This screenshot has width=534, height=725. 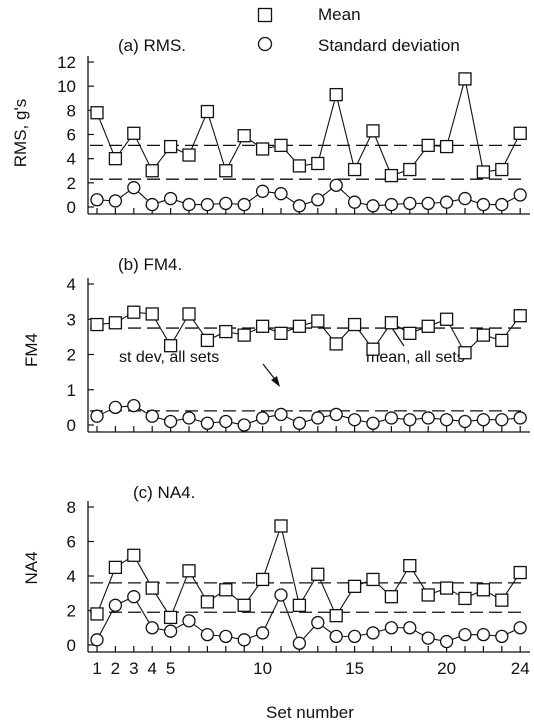 I want to click on legend-sd-marker, so click(x=265, y=44).